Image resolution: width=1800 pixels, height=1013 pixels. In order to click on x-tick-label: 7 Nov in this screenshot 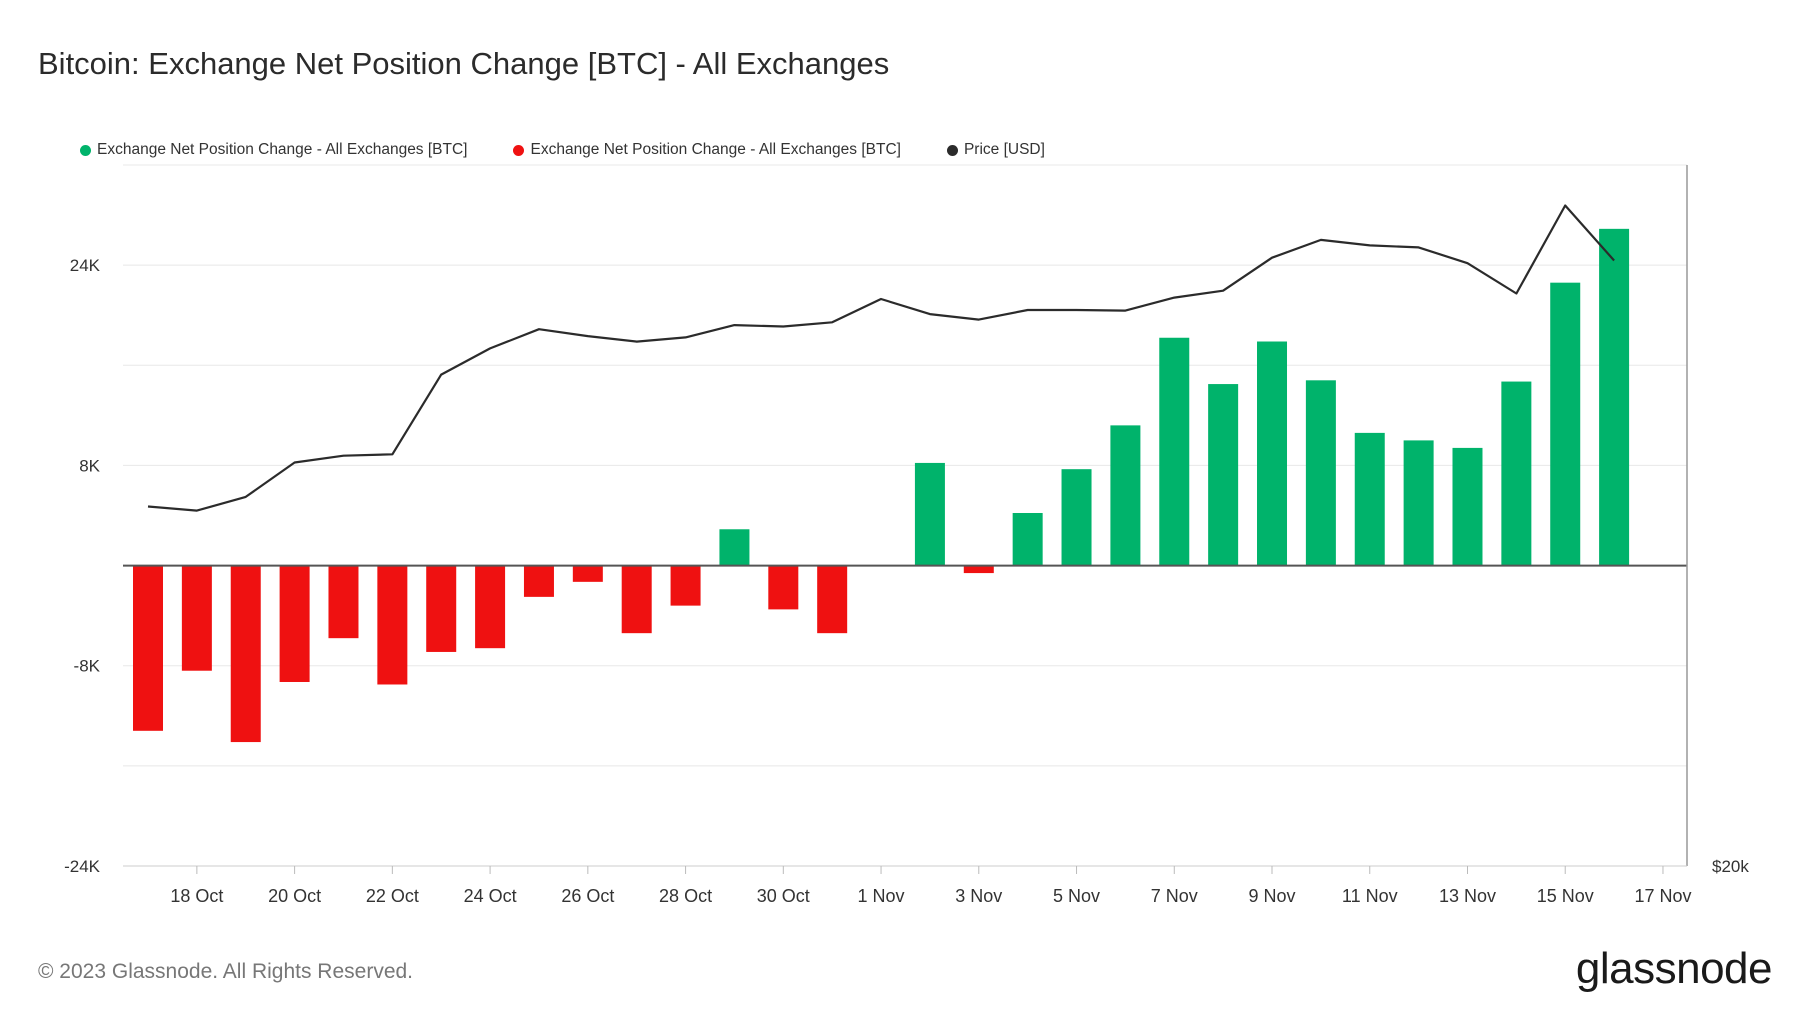, I will do `click(1174, 896)`.